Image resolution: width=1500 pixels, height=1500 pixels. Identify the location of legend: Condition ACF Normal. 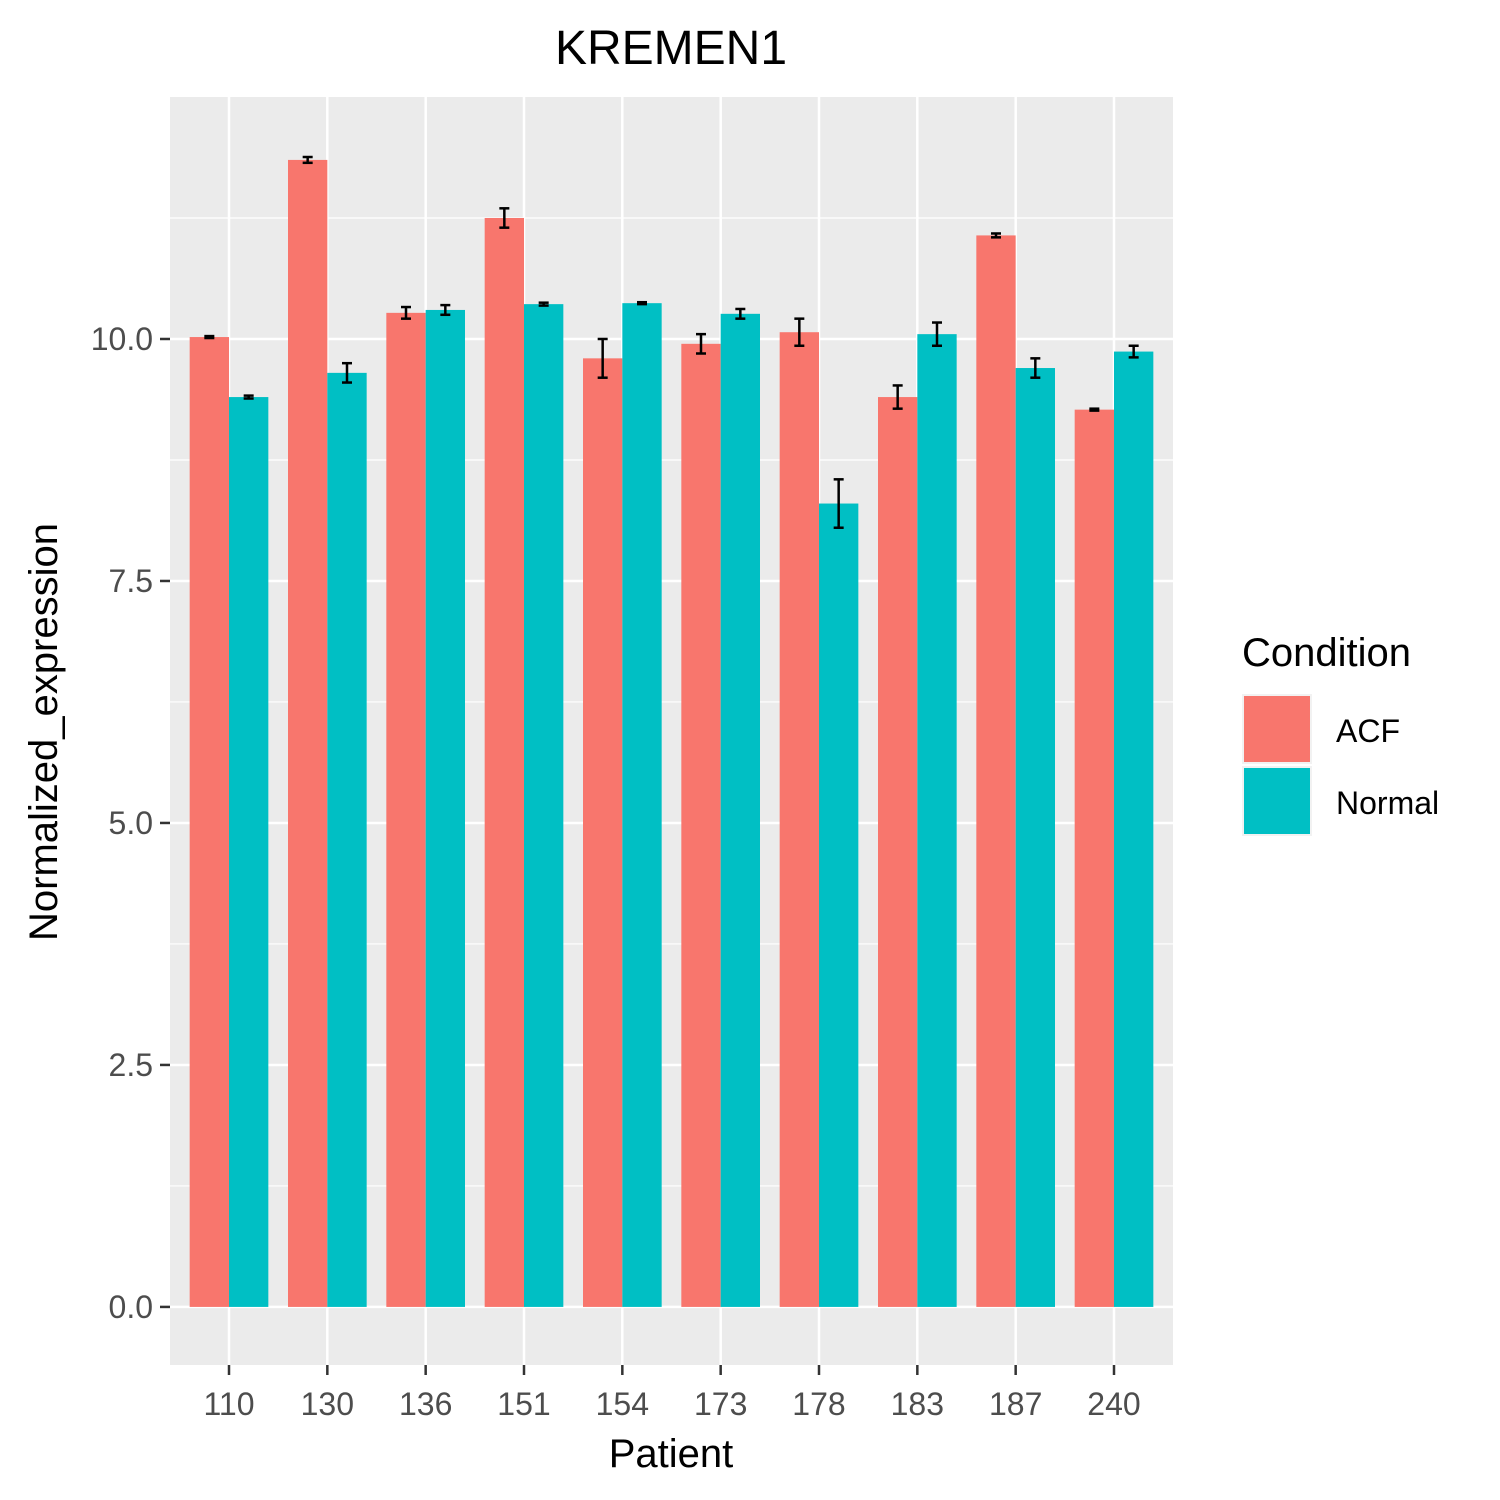
(1340, 733).